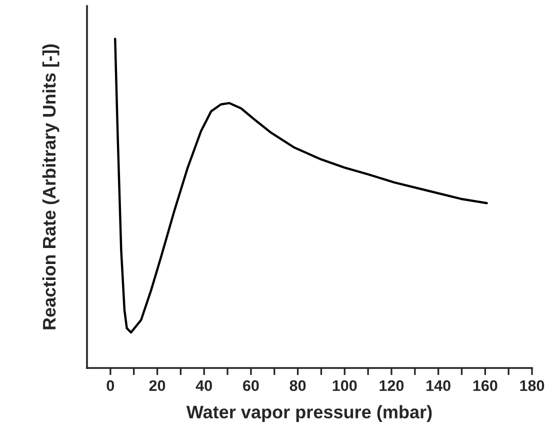  Describe the element at coordinates (51, 187) in the screenshot. I see `y-axis-title: Reaction Rate (Arbitrary Units [-])` at that location.